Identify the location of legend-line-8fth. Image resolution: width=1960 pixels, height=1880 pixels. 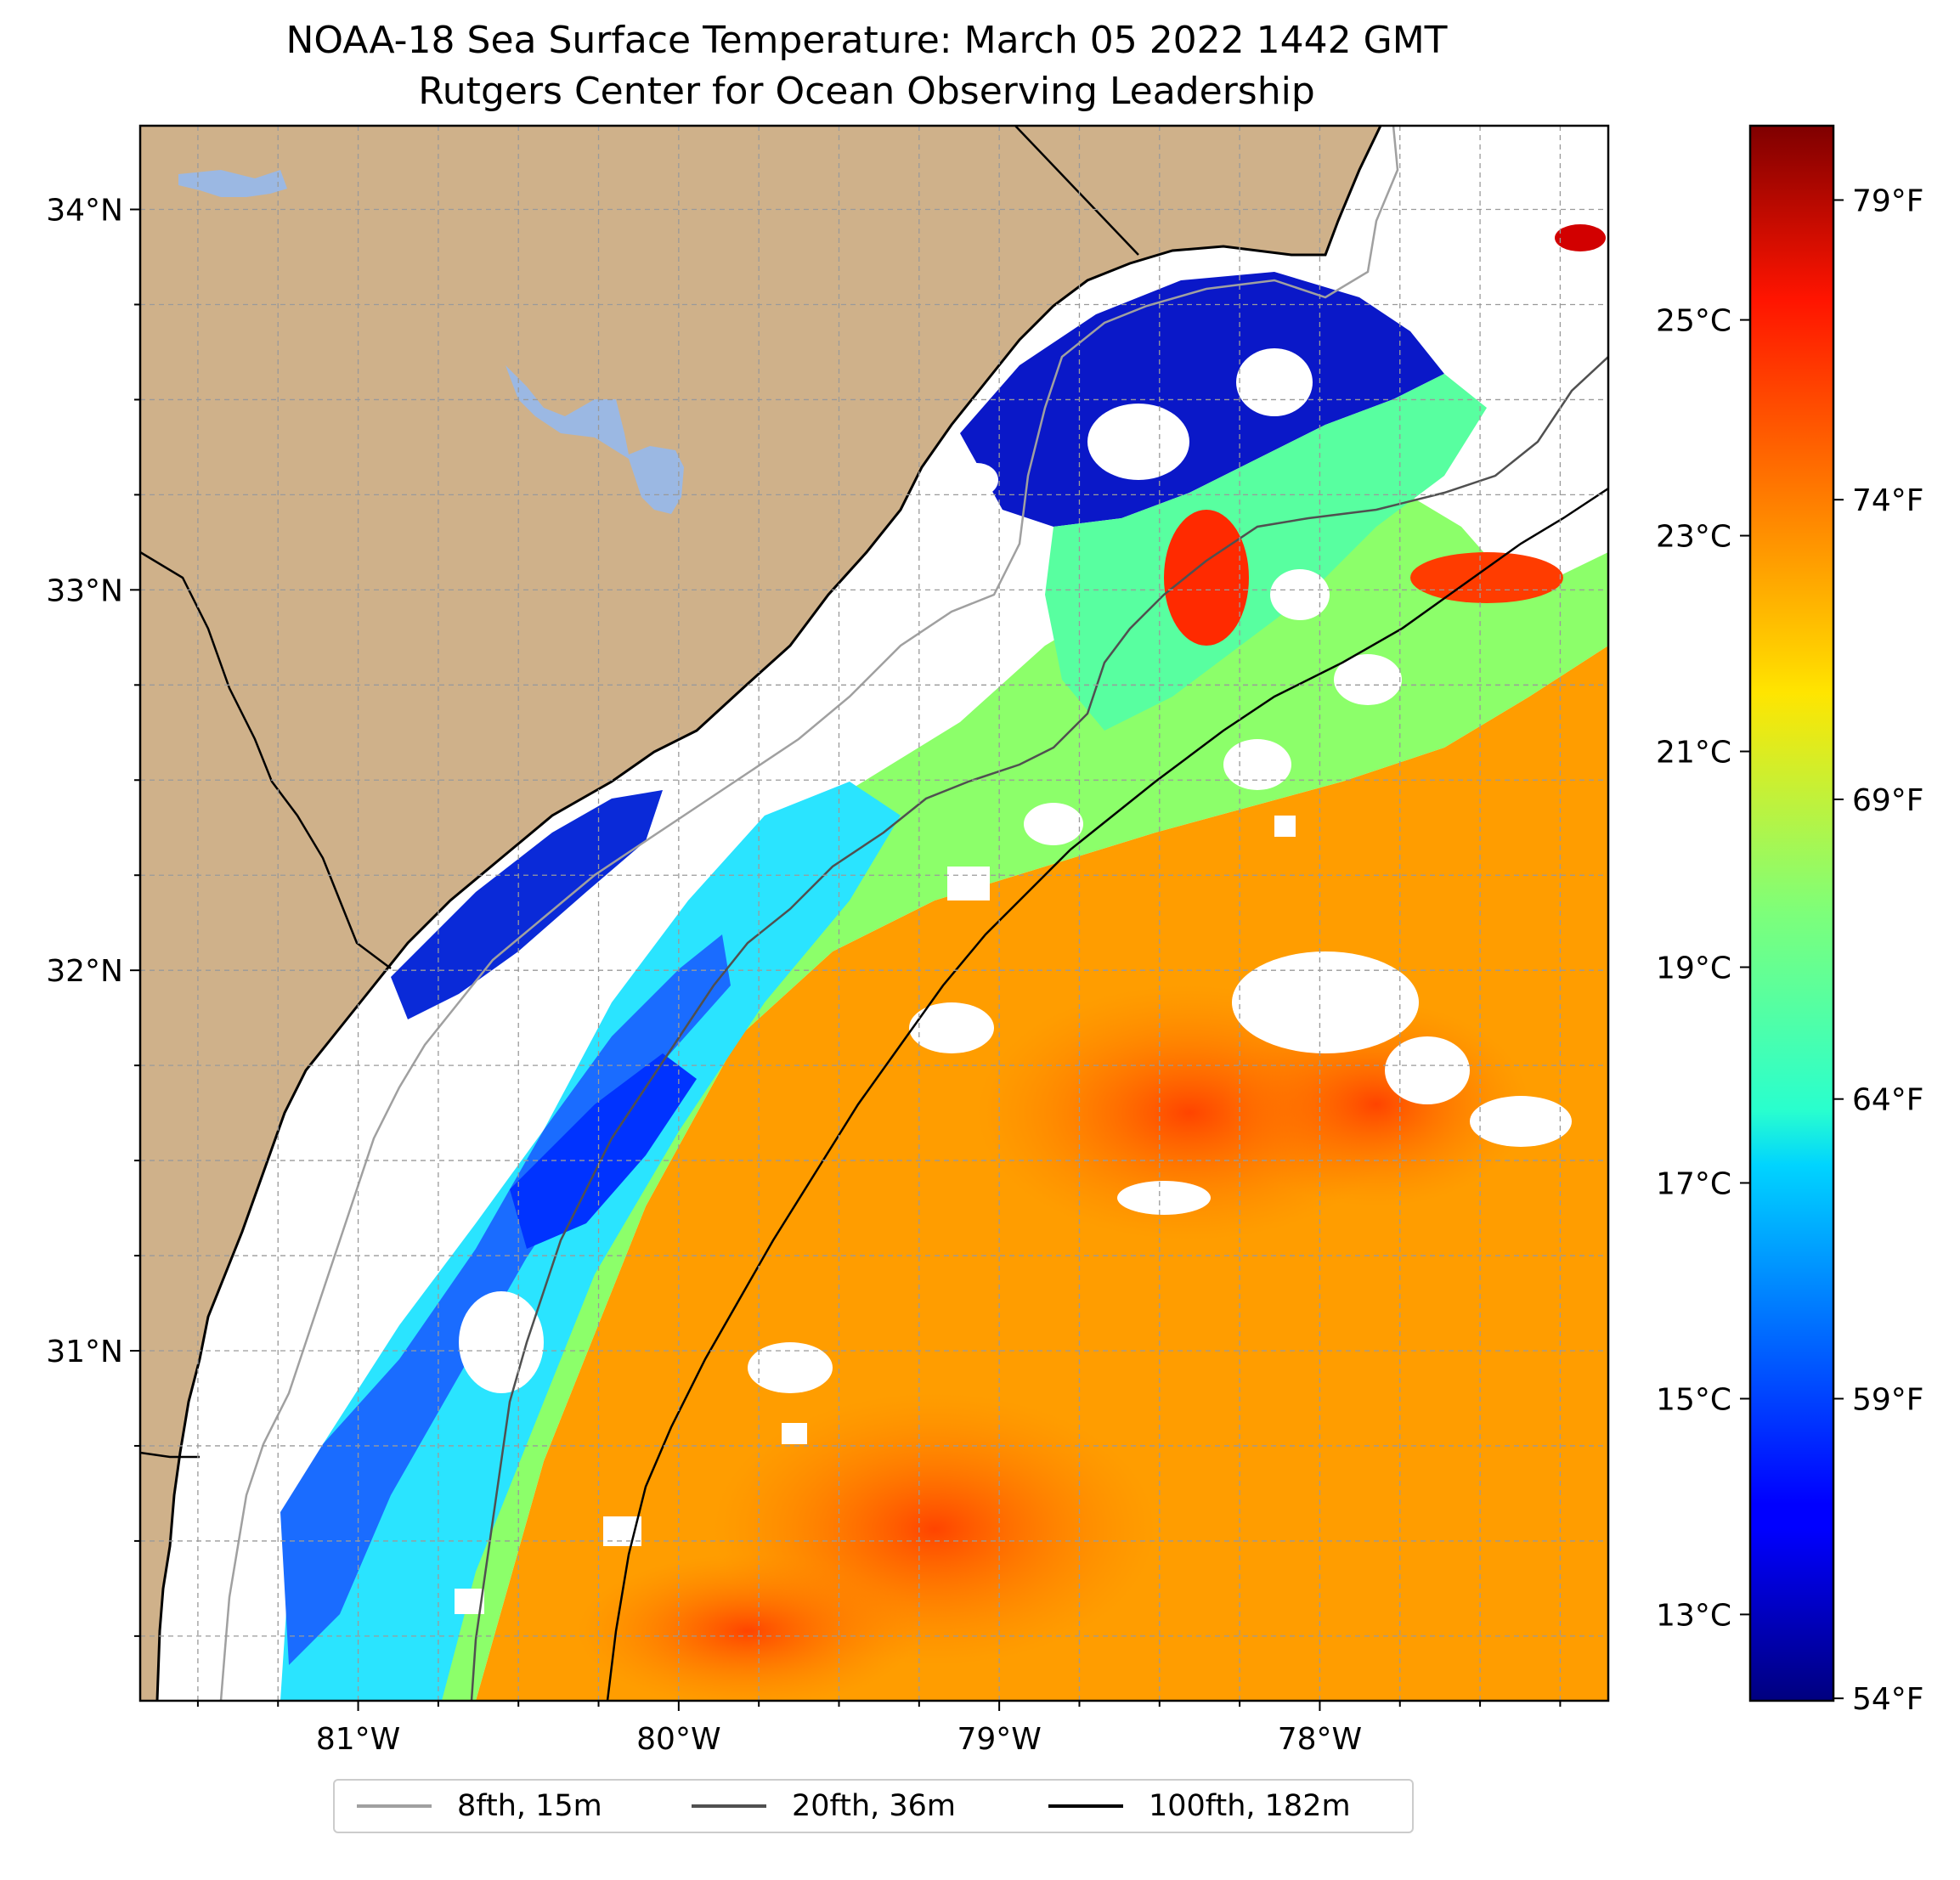
(395, 1806).